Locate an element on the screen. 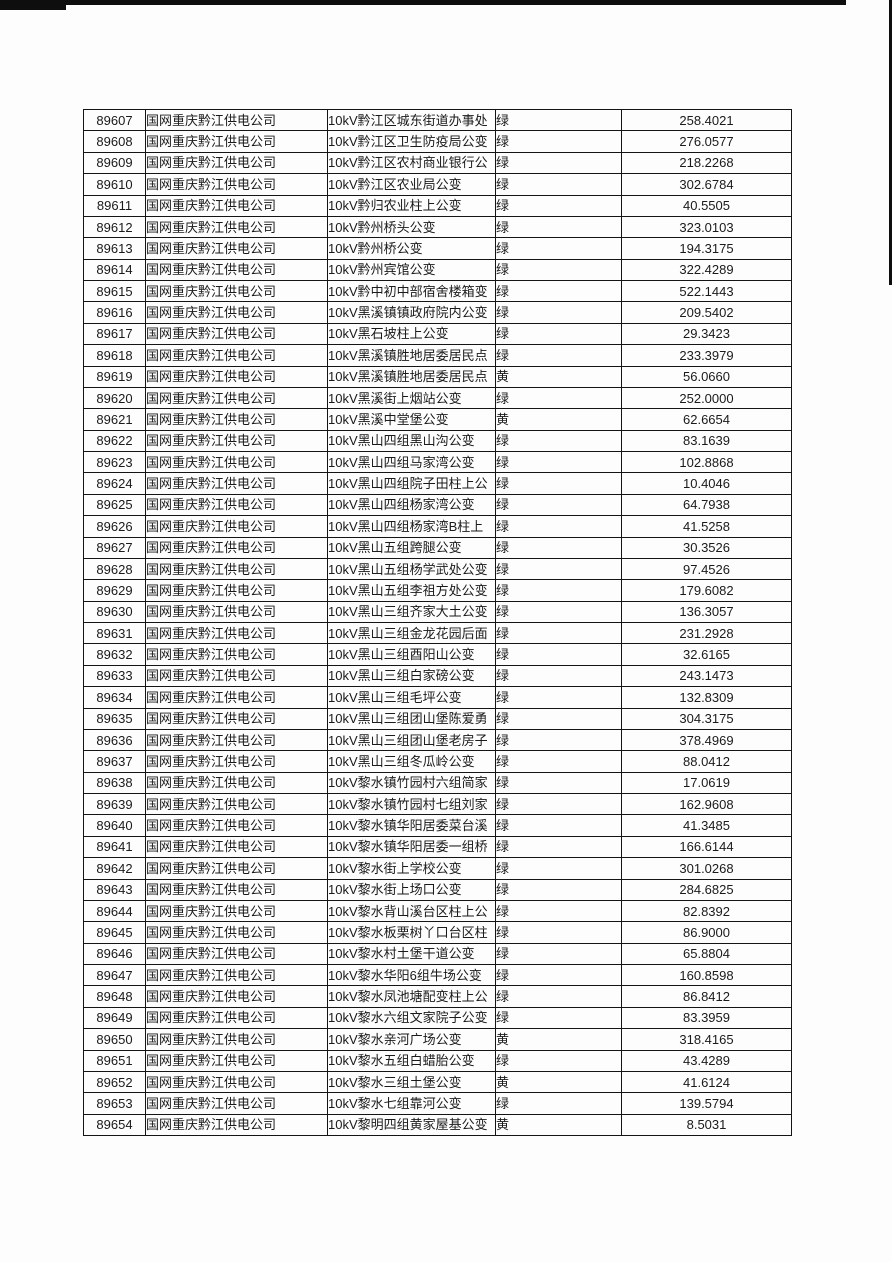 The height and width of the screenshot is (1262, 892). cell-station: 10kV黑石坡柱上公变 is located at coordinates (411, 334).